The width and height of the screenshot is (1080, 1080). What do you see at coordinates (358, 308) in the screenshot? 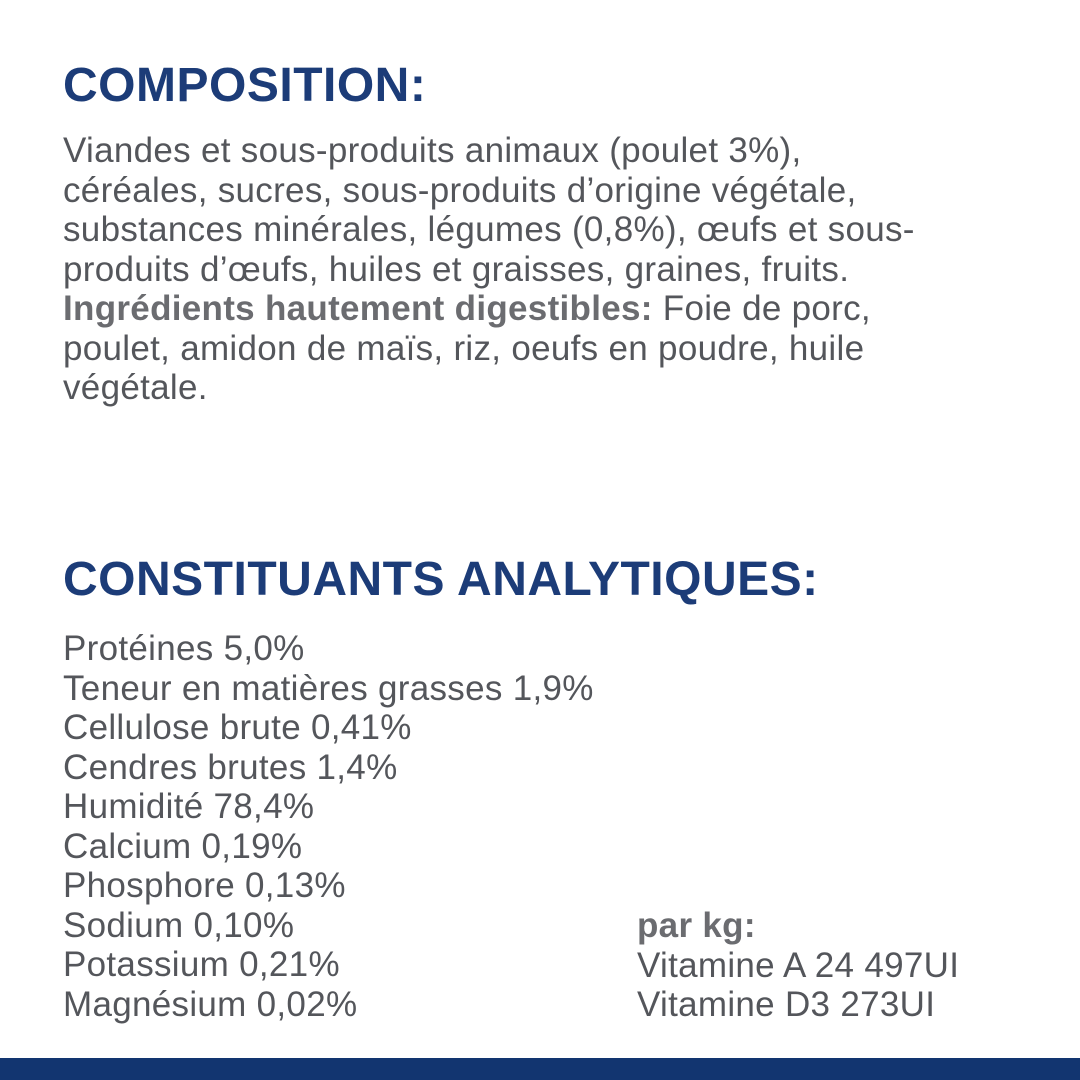
I see `composition-line-bold: Ingrédients hautement digestibles:` at bounding box center [358, 308].